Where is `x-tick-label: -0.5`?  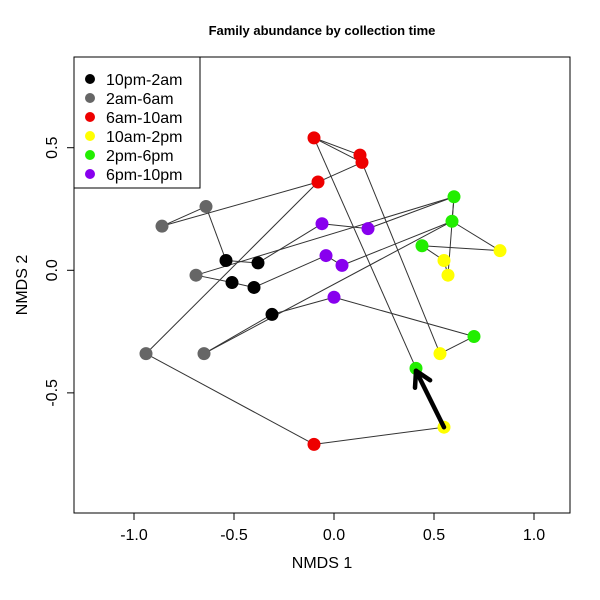 x-tick-label: -0.5 is located at coordinates (234, 535).